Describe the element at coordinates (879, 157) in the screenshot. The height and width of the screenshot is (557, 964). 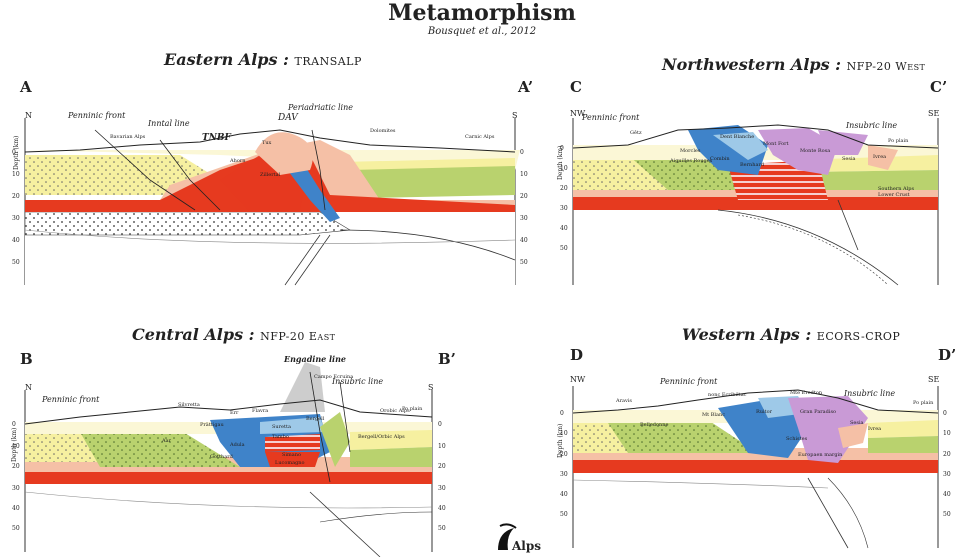
I see `panel-c-label-ivrea: Ivrea` at that location.